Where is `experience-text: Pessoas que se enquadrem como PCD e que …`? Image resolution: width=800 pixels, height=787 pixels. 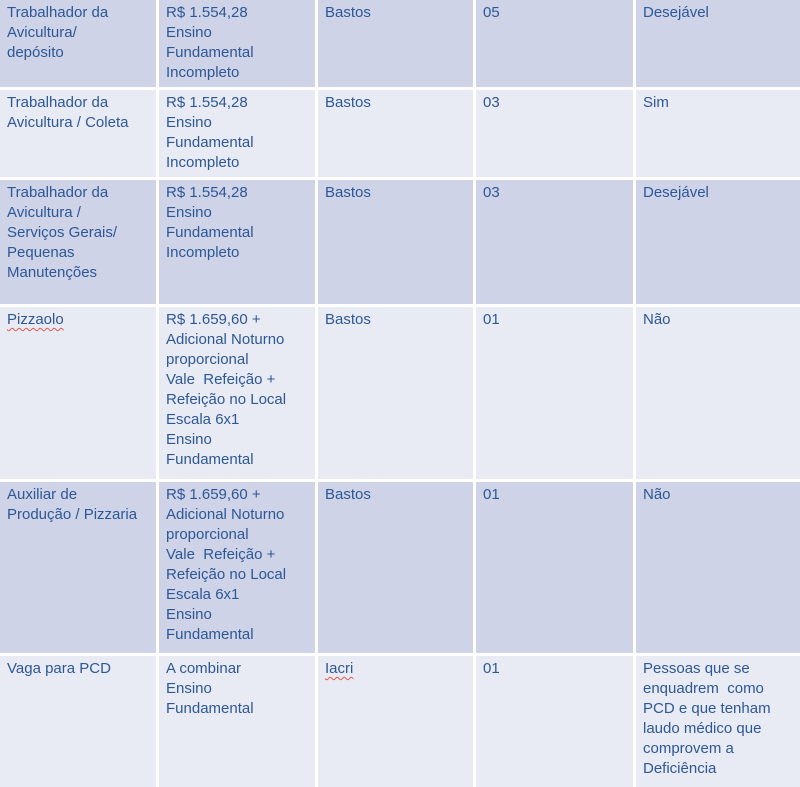
experience-text: Pessoas que se enquadrem como PCD e que … is located at coordinates (707, 718).